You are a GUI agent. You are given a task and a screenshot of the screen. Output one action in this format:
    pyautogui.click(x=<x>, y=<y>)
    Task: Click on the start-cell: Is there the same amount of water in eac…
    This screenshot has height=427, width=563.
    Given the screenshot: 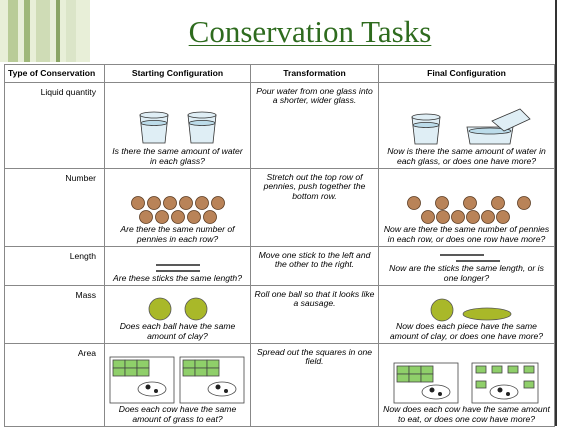 What is the action you would take?
    pyautogui.click(x=177, y=125)
    